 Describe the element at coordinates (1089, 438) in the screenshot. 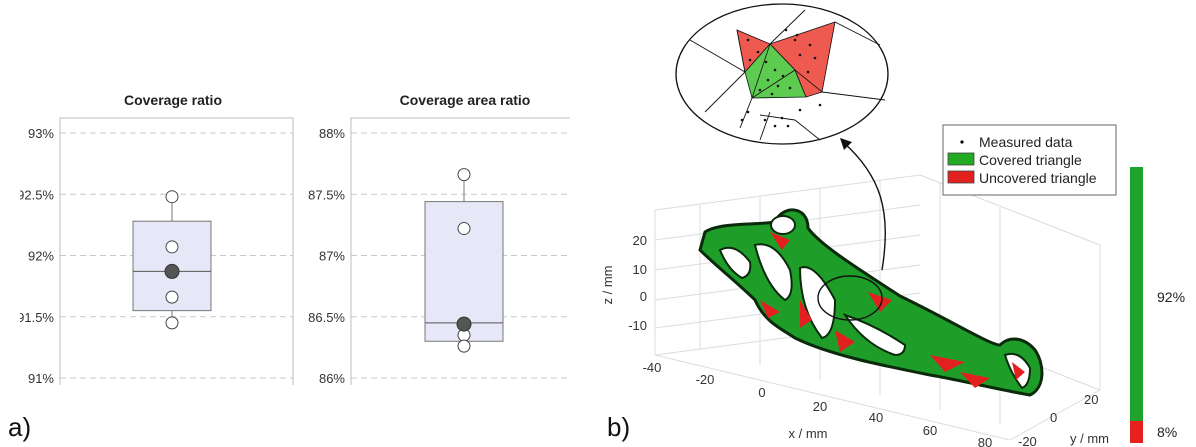

I see `y-axis-label: y / mm` at that location.